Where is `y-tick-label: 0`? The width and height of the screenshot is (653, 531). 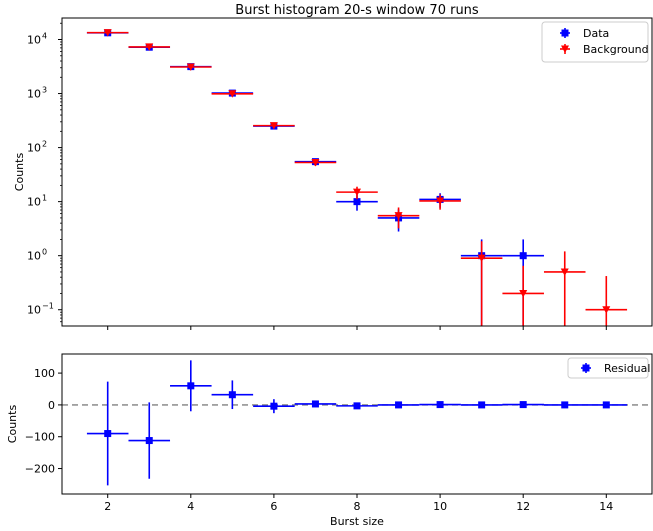
y-tick-label: 0 is located at coordinates (51, 405).